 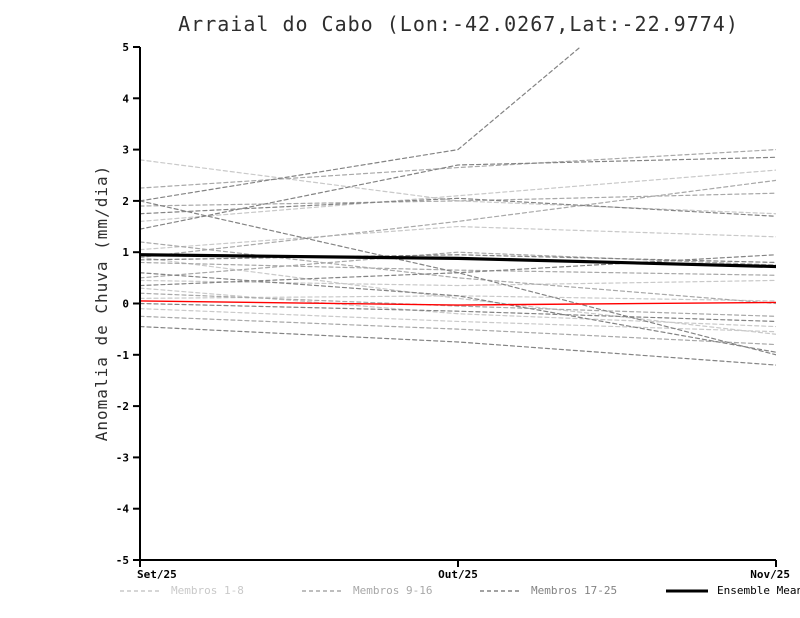 What do you see at coordinates (125, 201) in the screenshot?
I see `svg-text: 2` at bounding box center [125, 201].